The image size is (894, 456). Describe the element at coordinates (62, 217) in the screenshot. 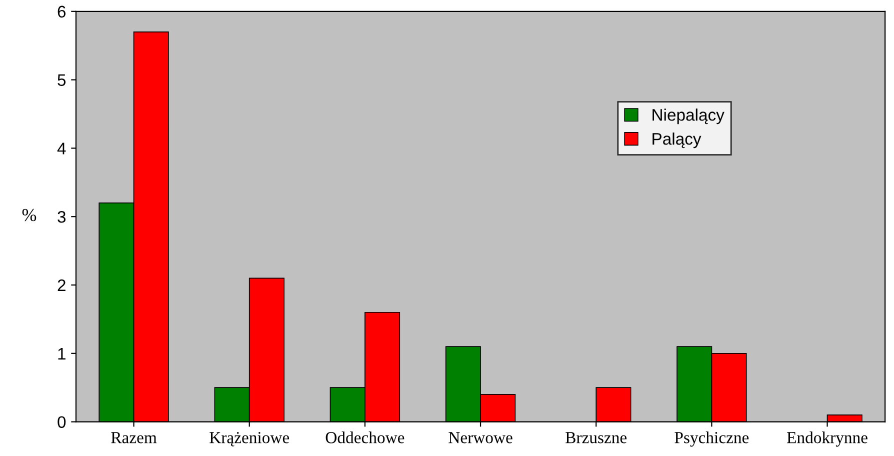

I see `y-tick-label: 3` at that location.